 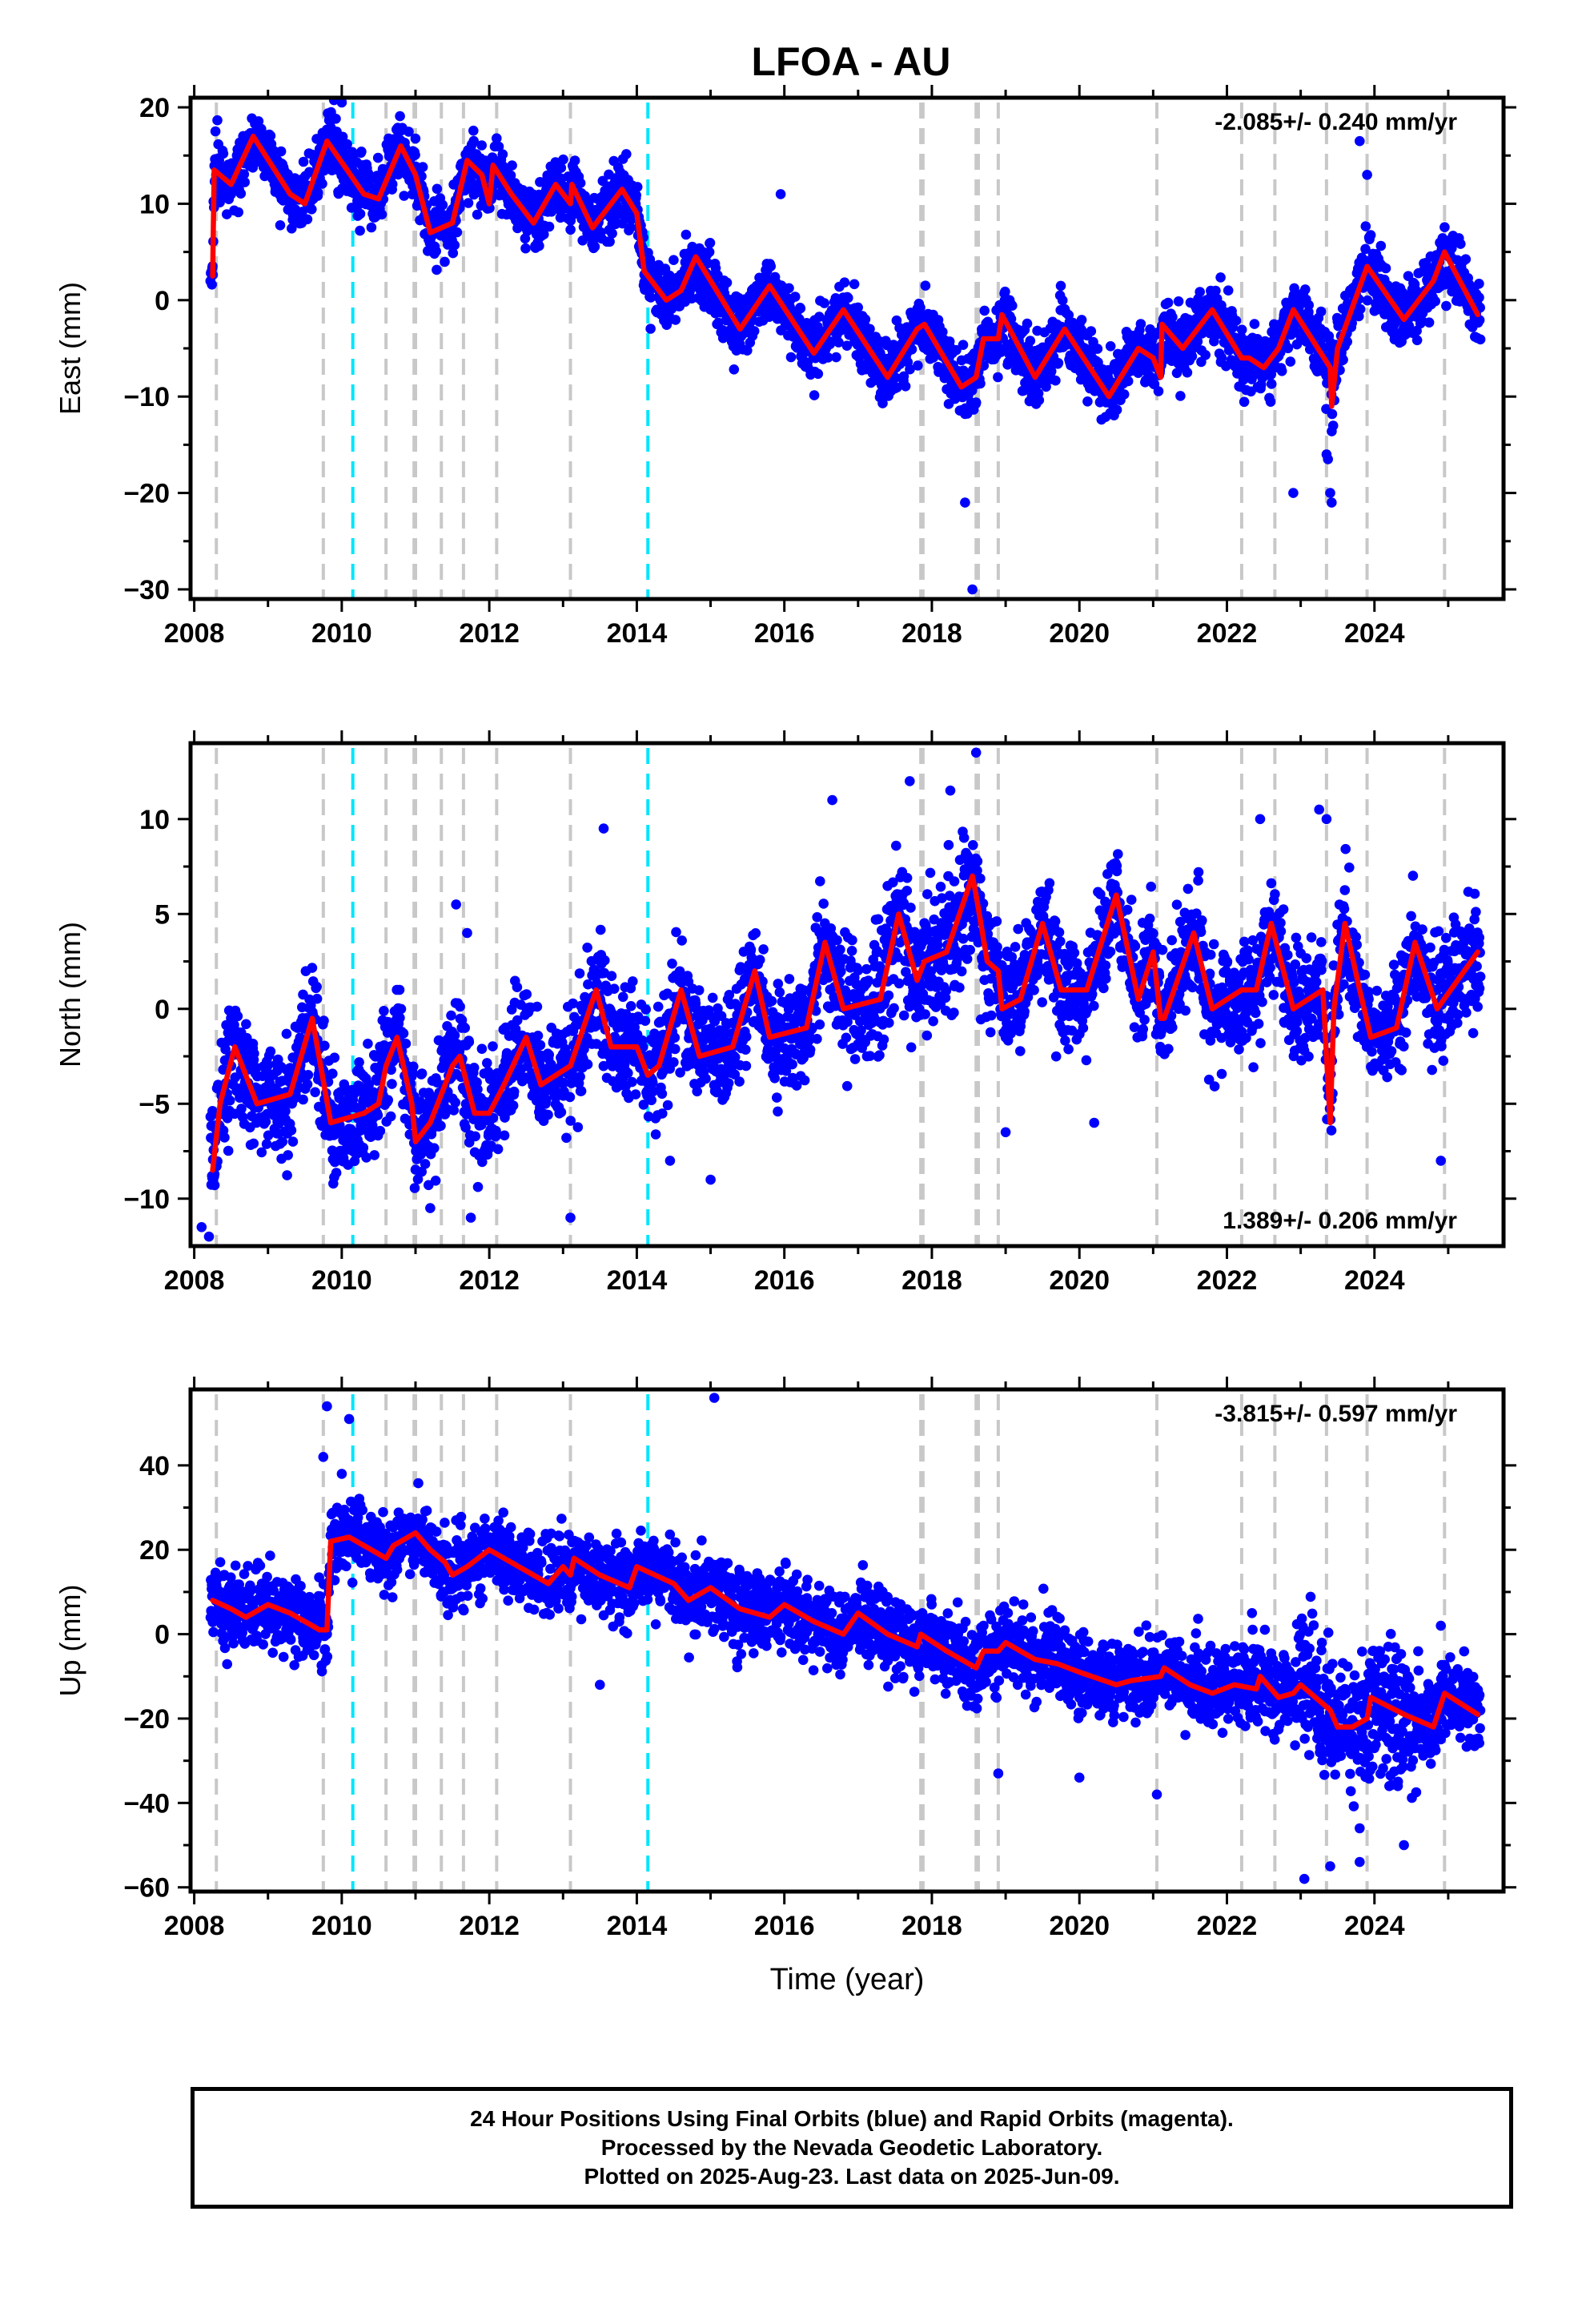 I want to click on y-tick-label: −20, so click(x=146, y=494).